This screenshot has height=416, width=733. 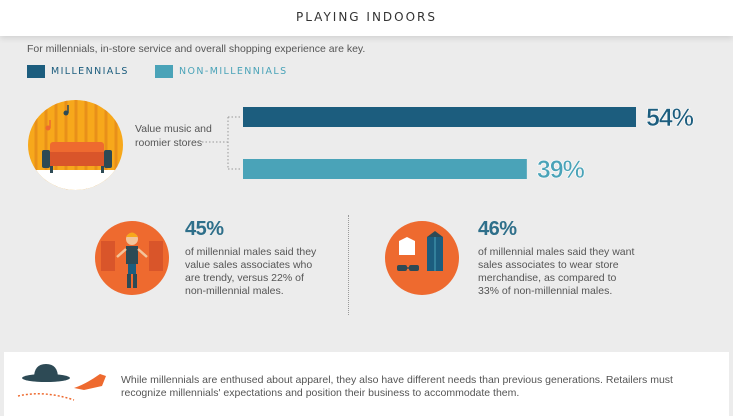 What do you see at coordinates (90, 71) in the screenshot?
I see `legend-label-millennials: MILLENNIALS` at bounding box center [90, 71].